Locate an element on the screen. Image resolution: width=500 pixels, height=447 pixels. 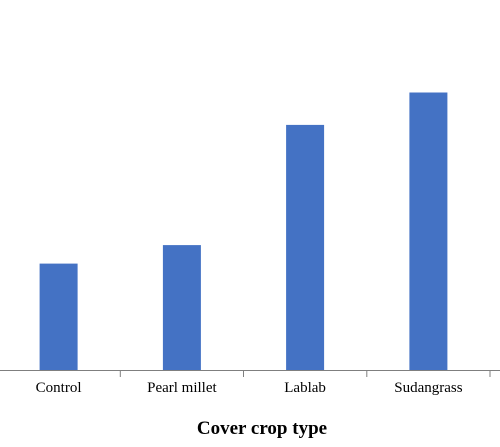
bar-sudangrass is located at coordinates (428, 231).